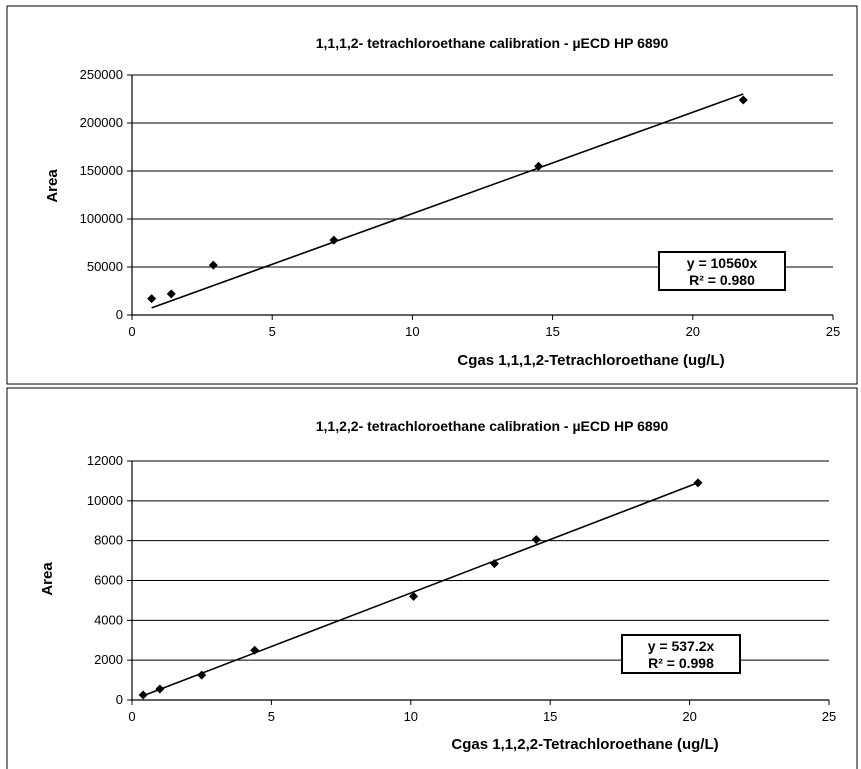  Describe the element at coordinates (105, 500) in the screenshot. I see `chart-2-y-tick-label: 10000` at that location.